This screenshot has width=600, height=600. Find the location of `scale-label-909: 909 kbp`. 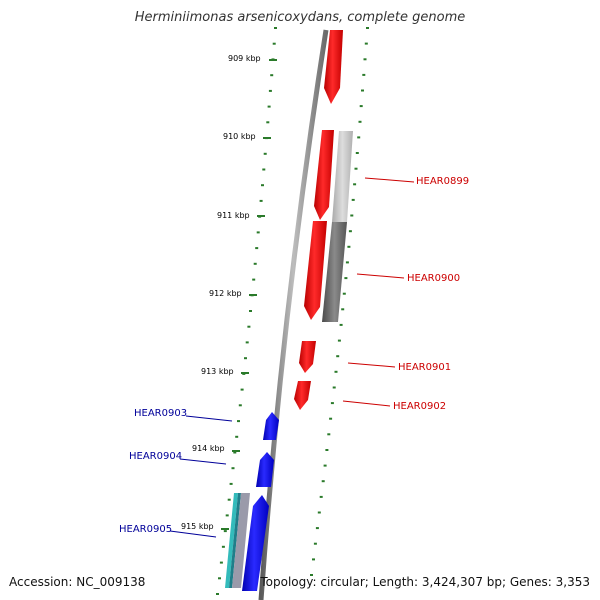

scale-label-909: 909 kbp is located at coordinates (244, 58).